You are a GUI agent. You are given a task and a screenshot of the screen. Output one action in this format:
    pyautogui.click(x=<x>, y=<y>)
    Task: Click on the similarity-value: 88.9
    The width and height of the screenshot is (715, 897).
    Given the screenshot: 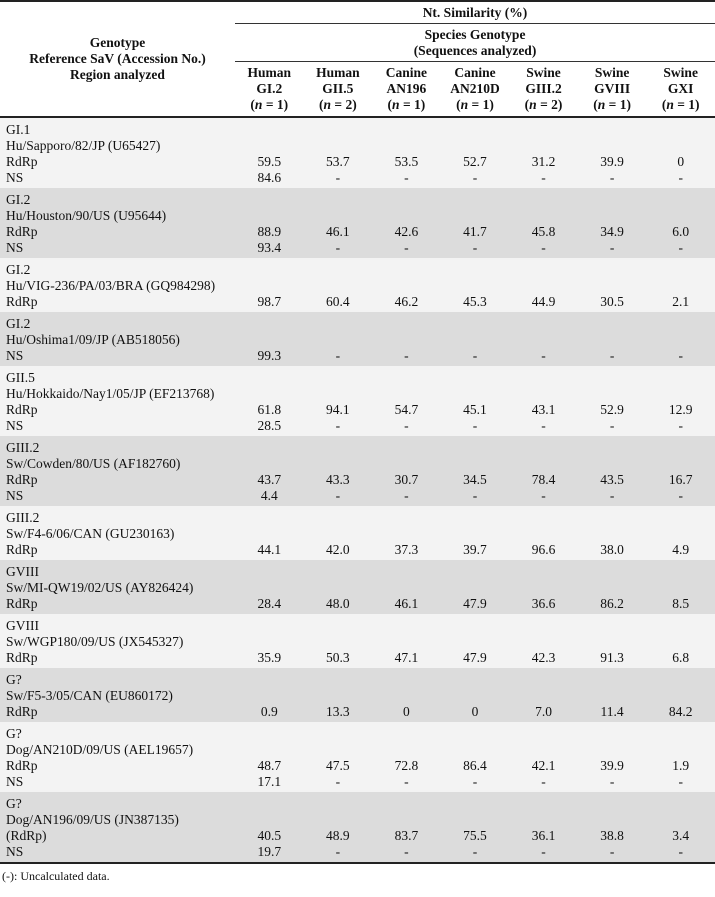 What is the action you would take?
    pyautogui.click(x=269, y=231)
    